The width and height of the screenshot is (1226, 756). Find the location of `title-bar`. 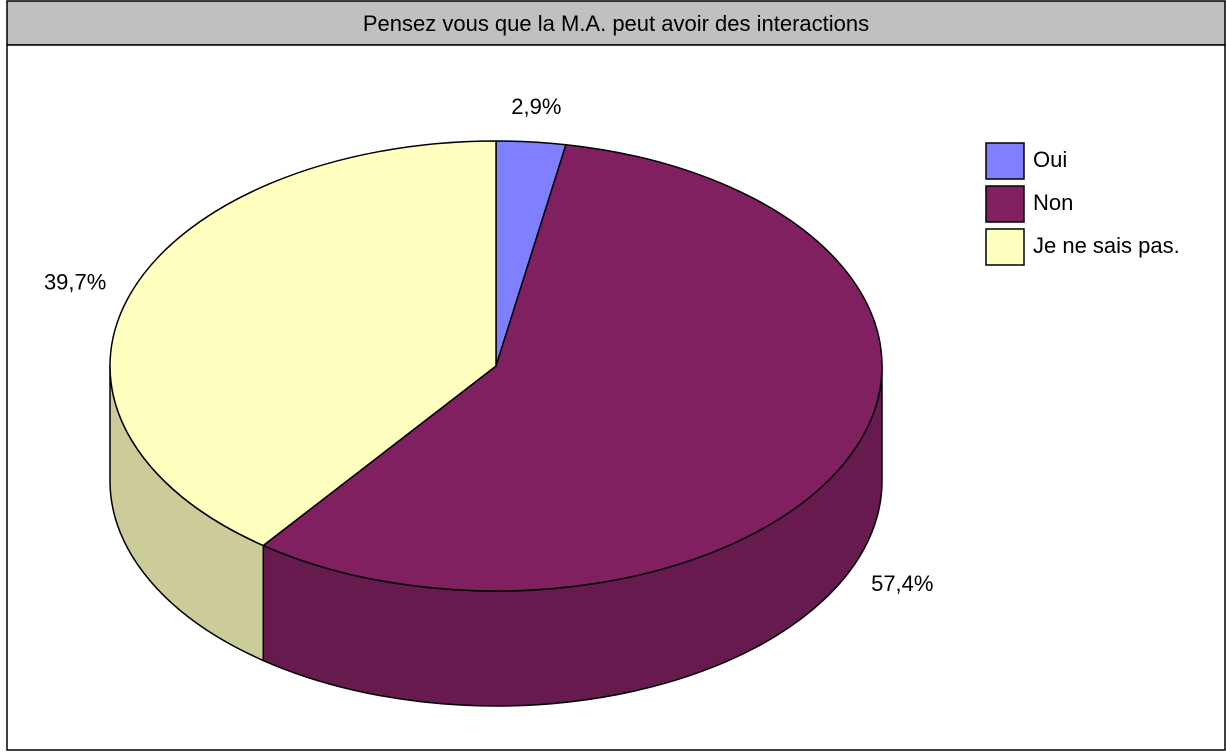

title-bar is located at coordinates (616, 23).